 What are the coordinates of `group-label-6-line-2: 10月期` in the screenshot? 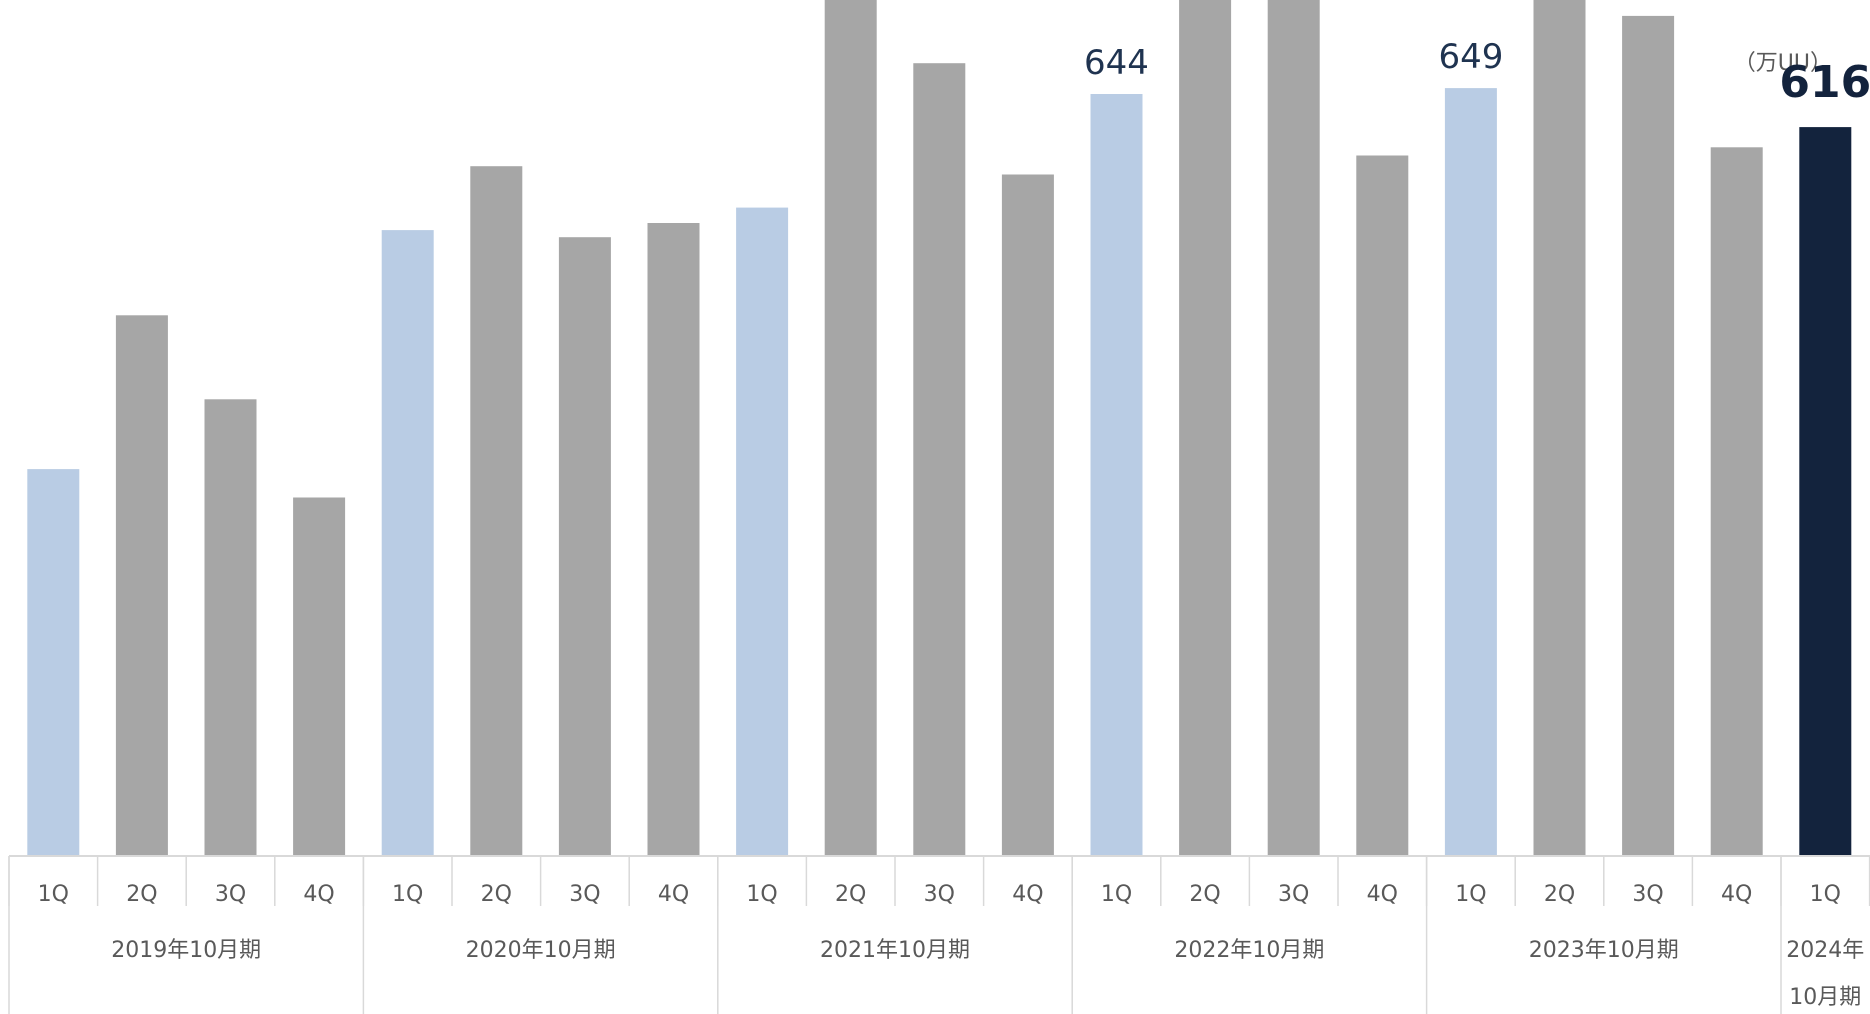 It's located at (1825, 997).